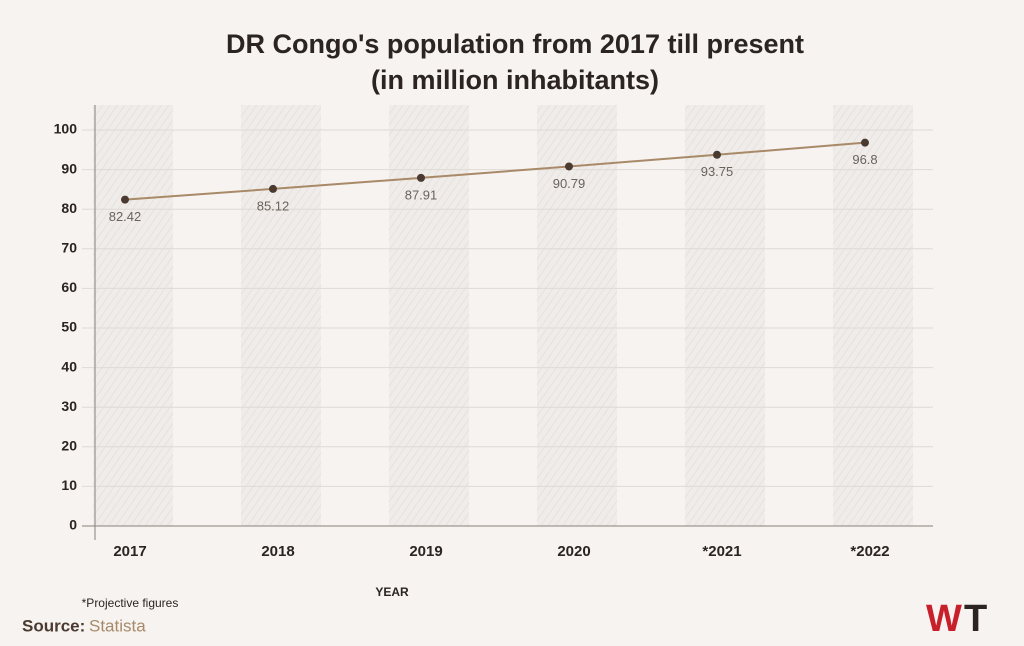 This screenshot has width=1024, height=646. What do you see at coordinates (425, 551) in the screenshot?
I see `x-tick-label: 2019` at bounding box center [425, 551].